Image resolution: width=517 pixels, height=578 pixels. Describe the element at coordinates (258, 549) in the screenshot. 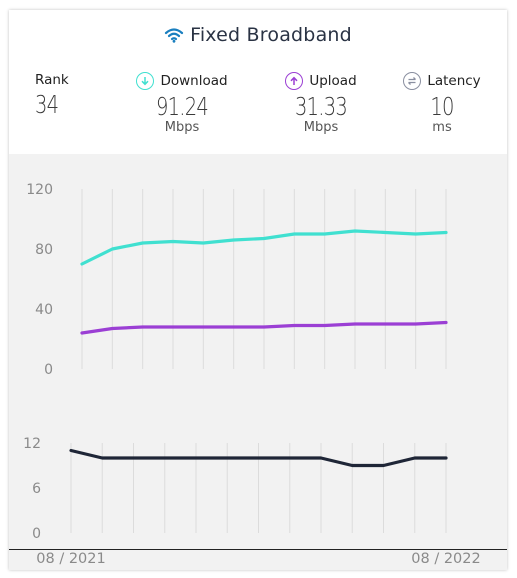

I see `chart-divider` at that location.